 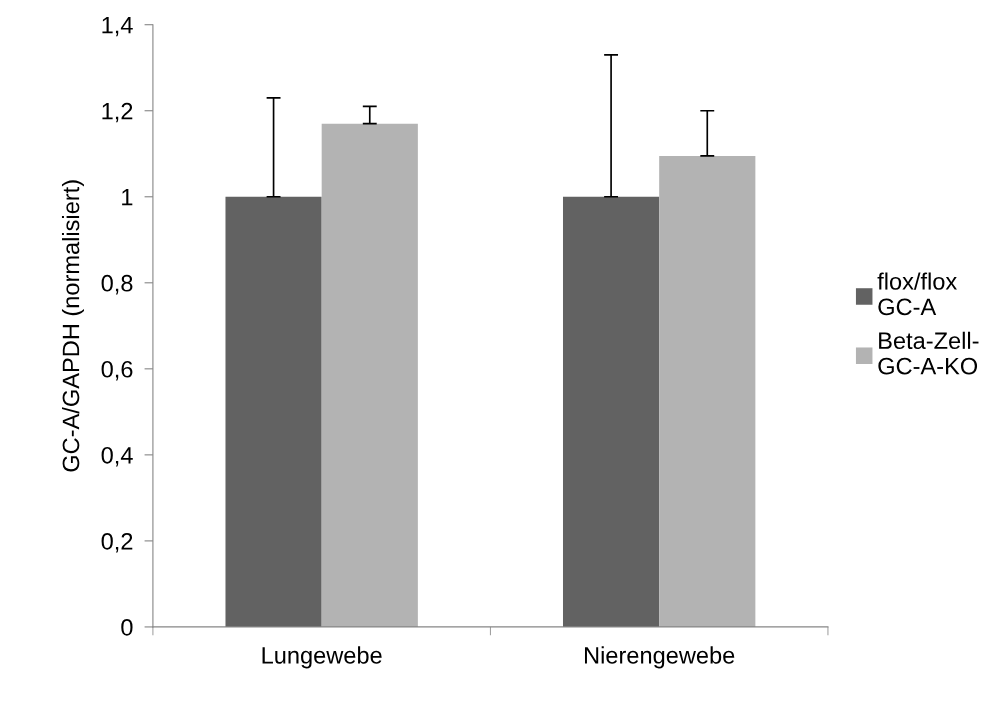 I want to click on y-tick-label: 0,8, so click(x=117, y=284).